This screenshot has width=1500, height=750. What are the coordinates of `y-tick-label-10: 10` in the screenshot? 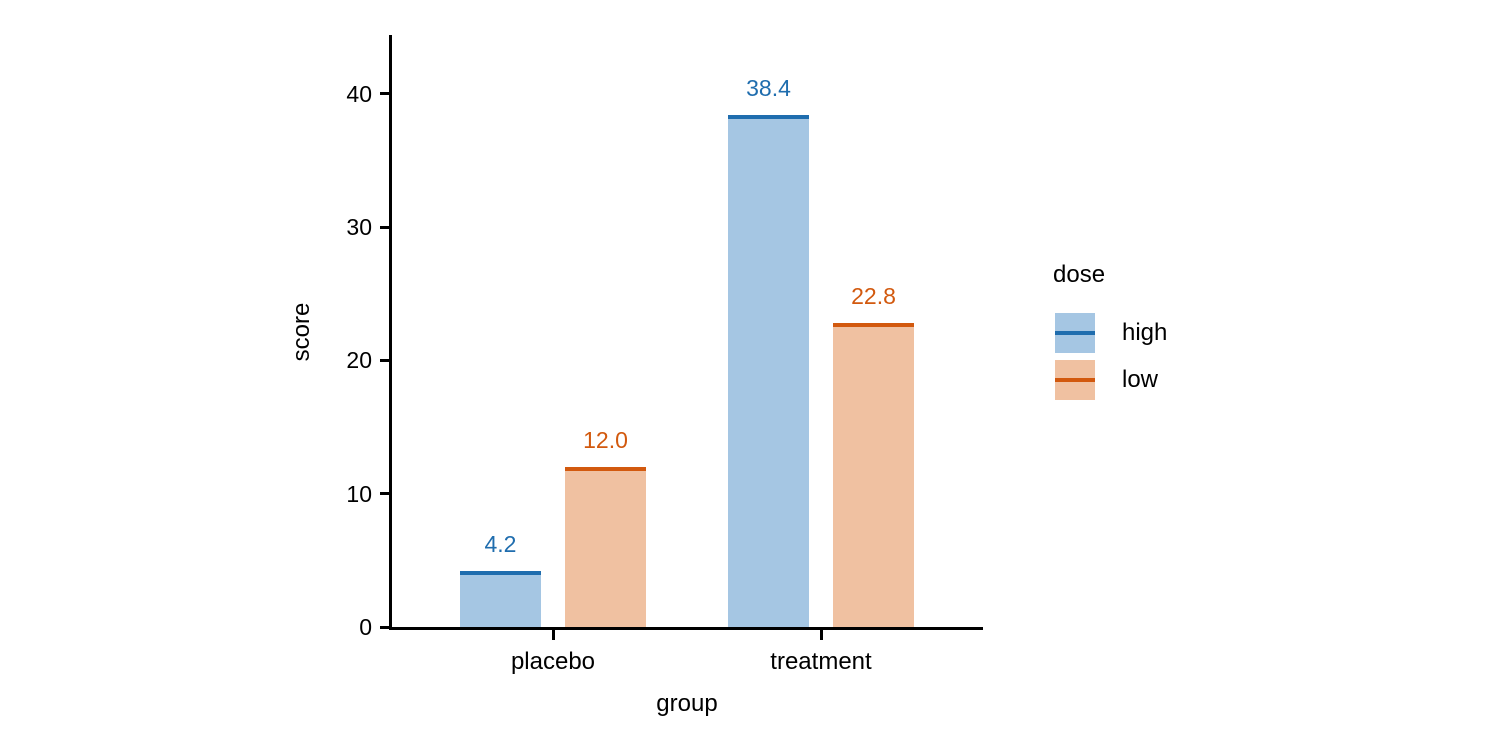 It's located at (359, 493).